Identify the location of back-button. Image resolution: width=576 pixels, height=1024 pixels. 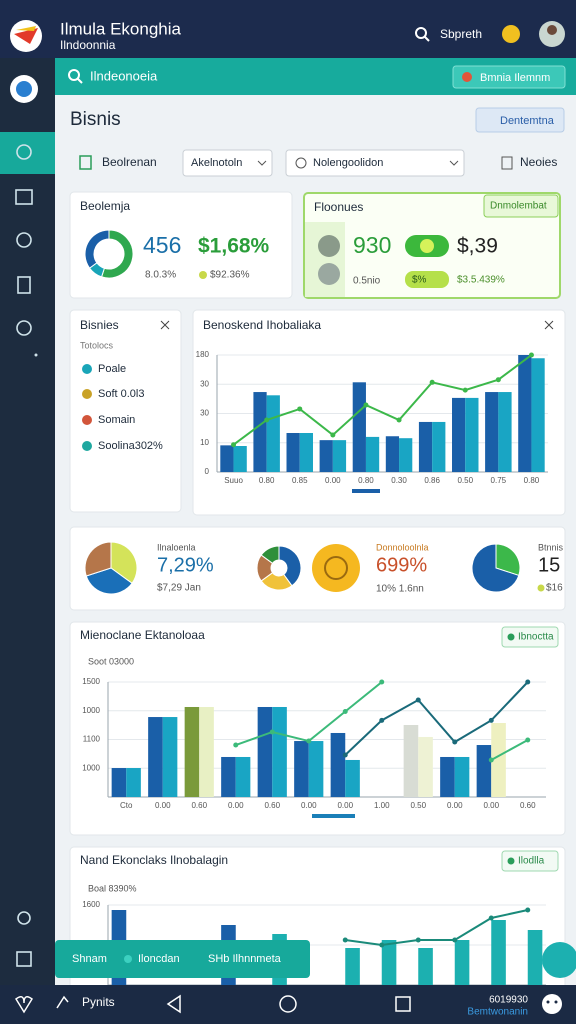
(173, 1004).